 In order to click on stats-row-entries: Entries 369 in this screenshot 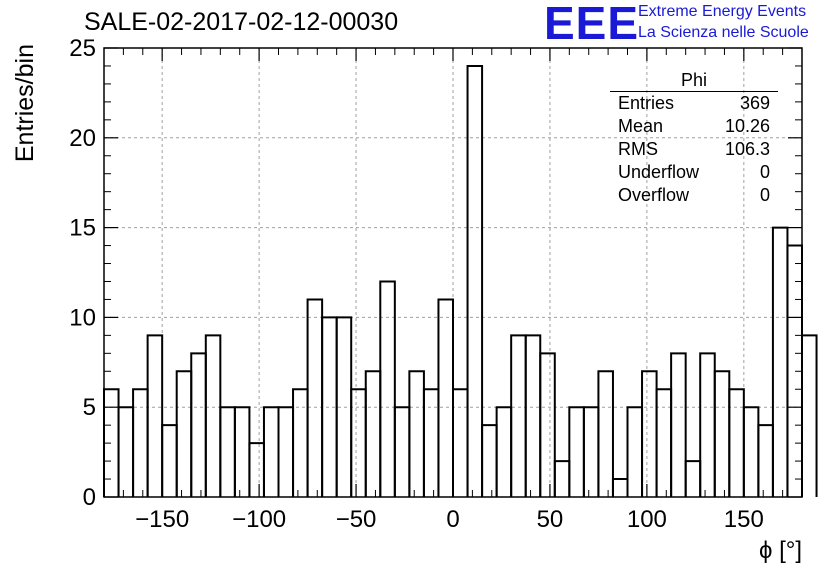, I will do `click(694, 103)`.